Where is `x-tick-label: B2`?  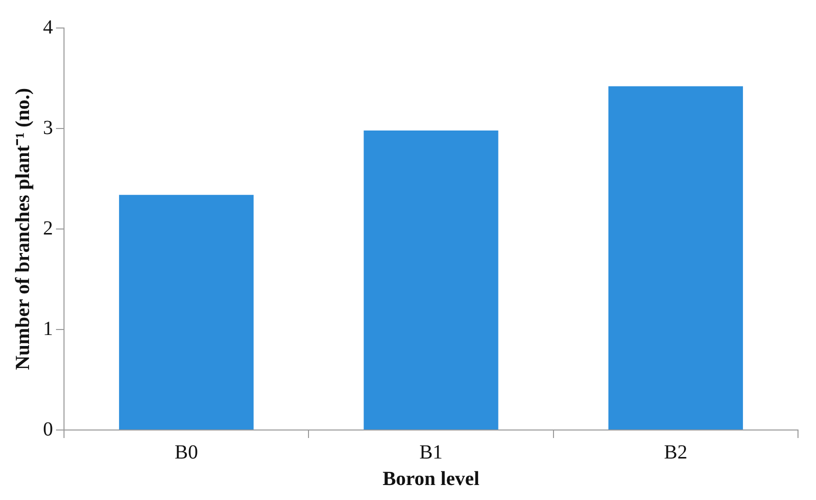 x-tick-label: B2 is located at coordinates (676, 452).